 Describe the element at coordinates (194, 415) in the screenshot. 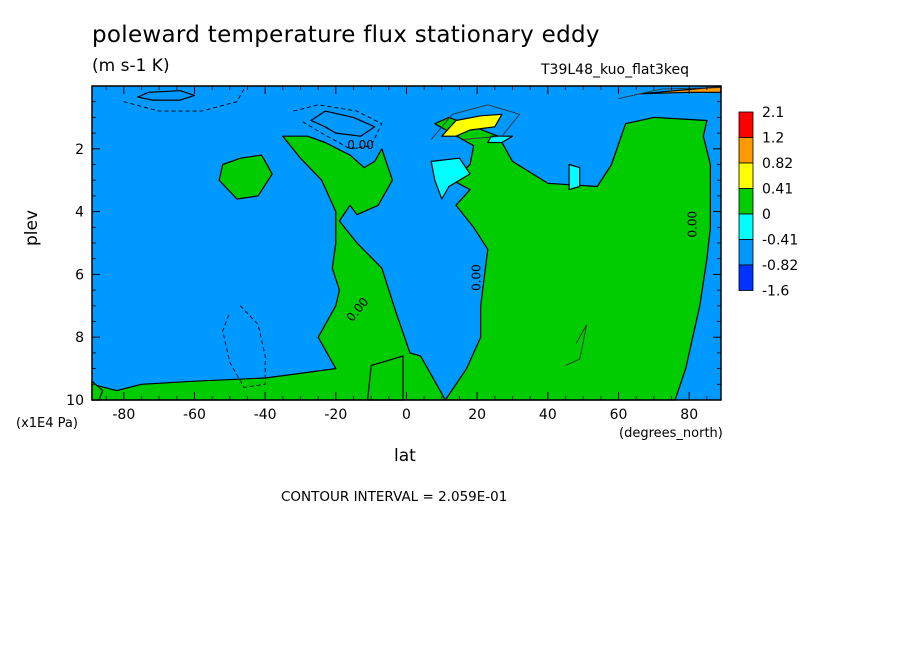

I see `x-tick-label: -60` at that location.